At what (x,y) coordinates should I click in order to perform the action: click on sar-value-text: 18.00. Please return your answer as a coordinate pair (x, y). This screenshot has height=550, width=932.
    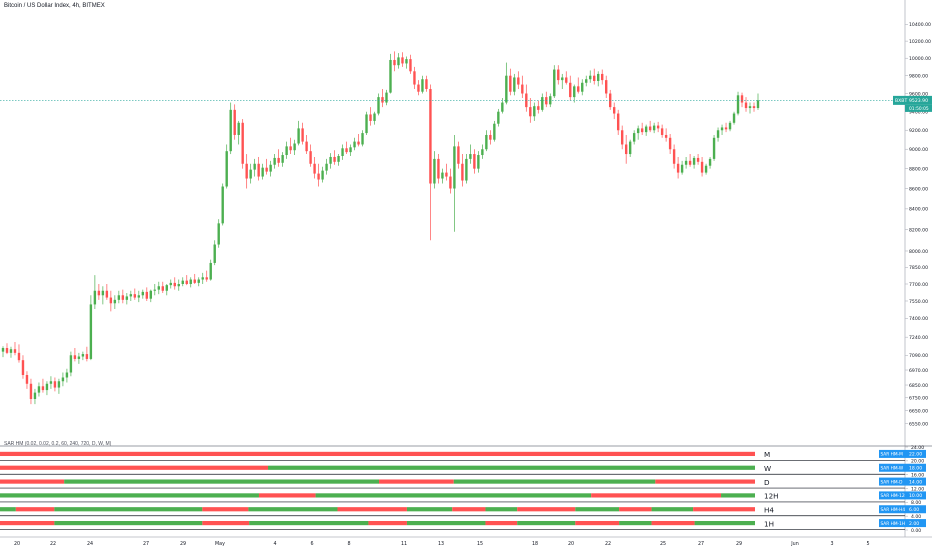
    Looking at the image, I should click on (915, 468).